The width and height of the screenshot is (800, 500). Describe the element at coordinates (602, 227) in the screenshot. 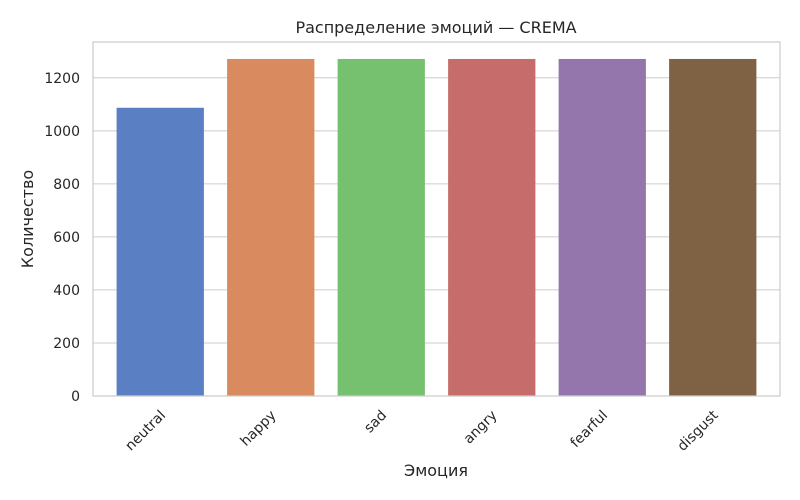

I see `bar-fearful` at that location.